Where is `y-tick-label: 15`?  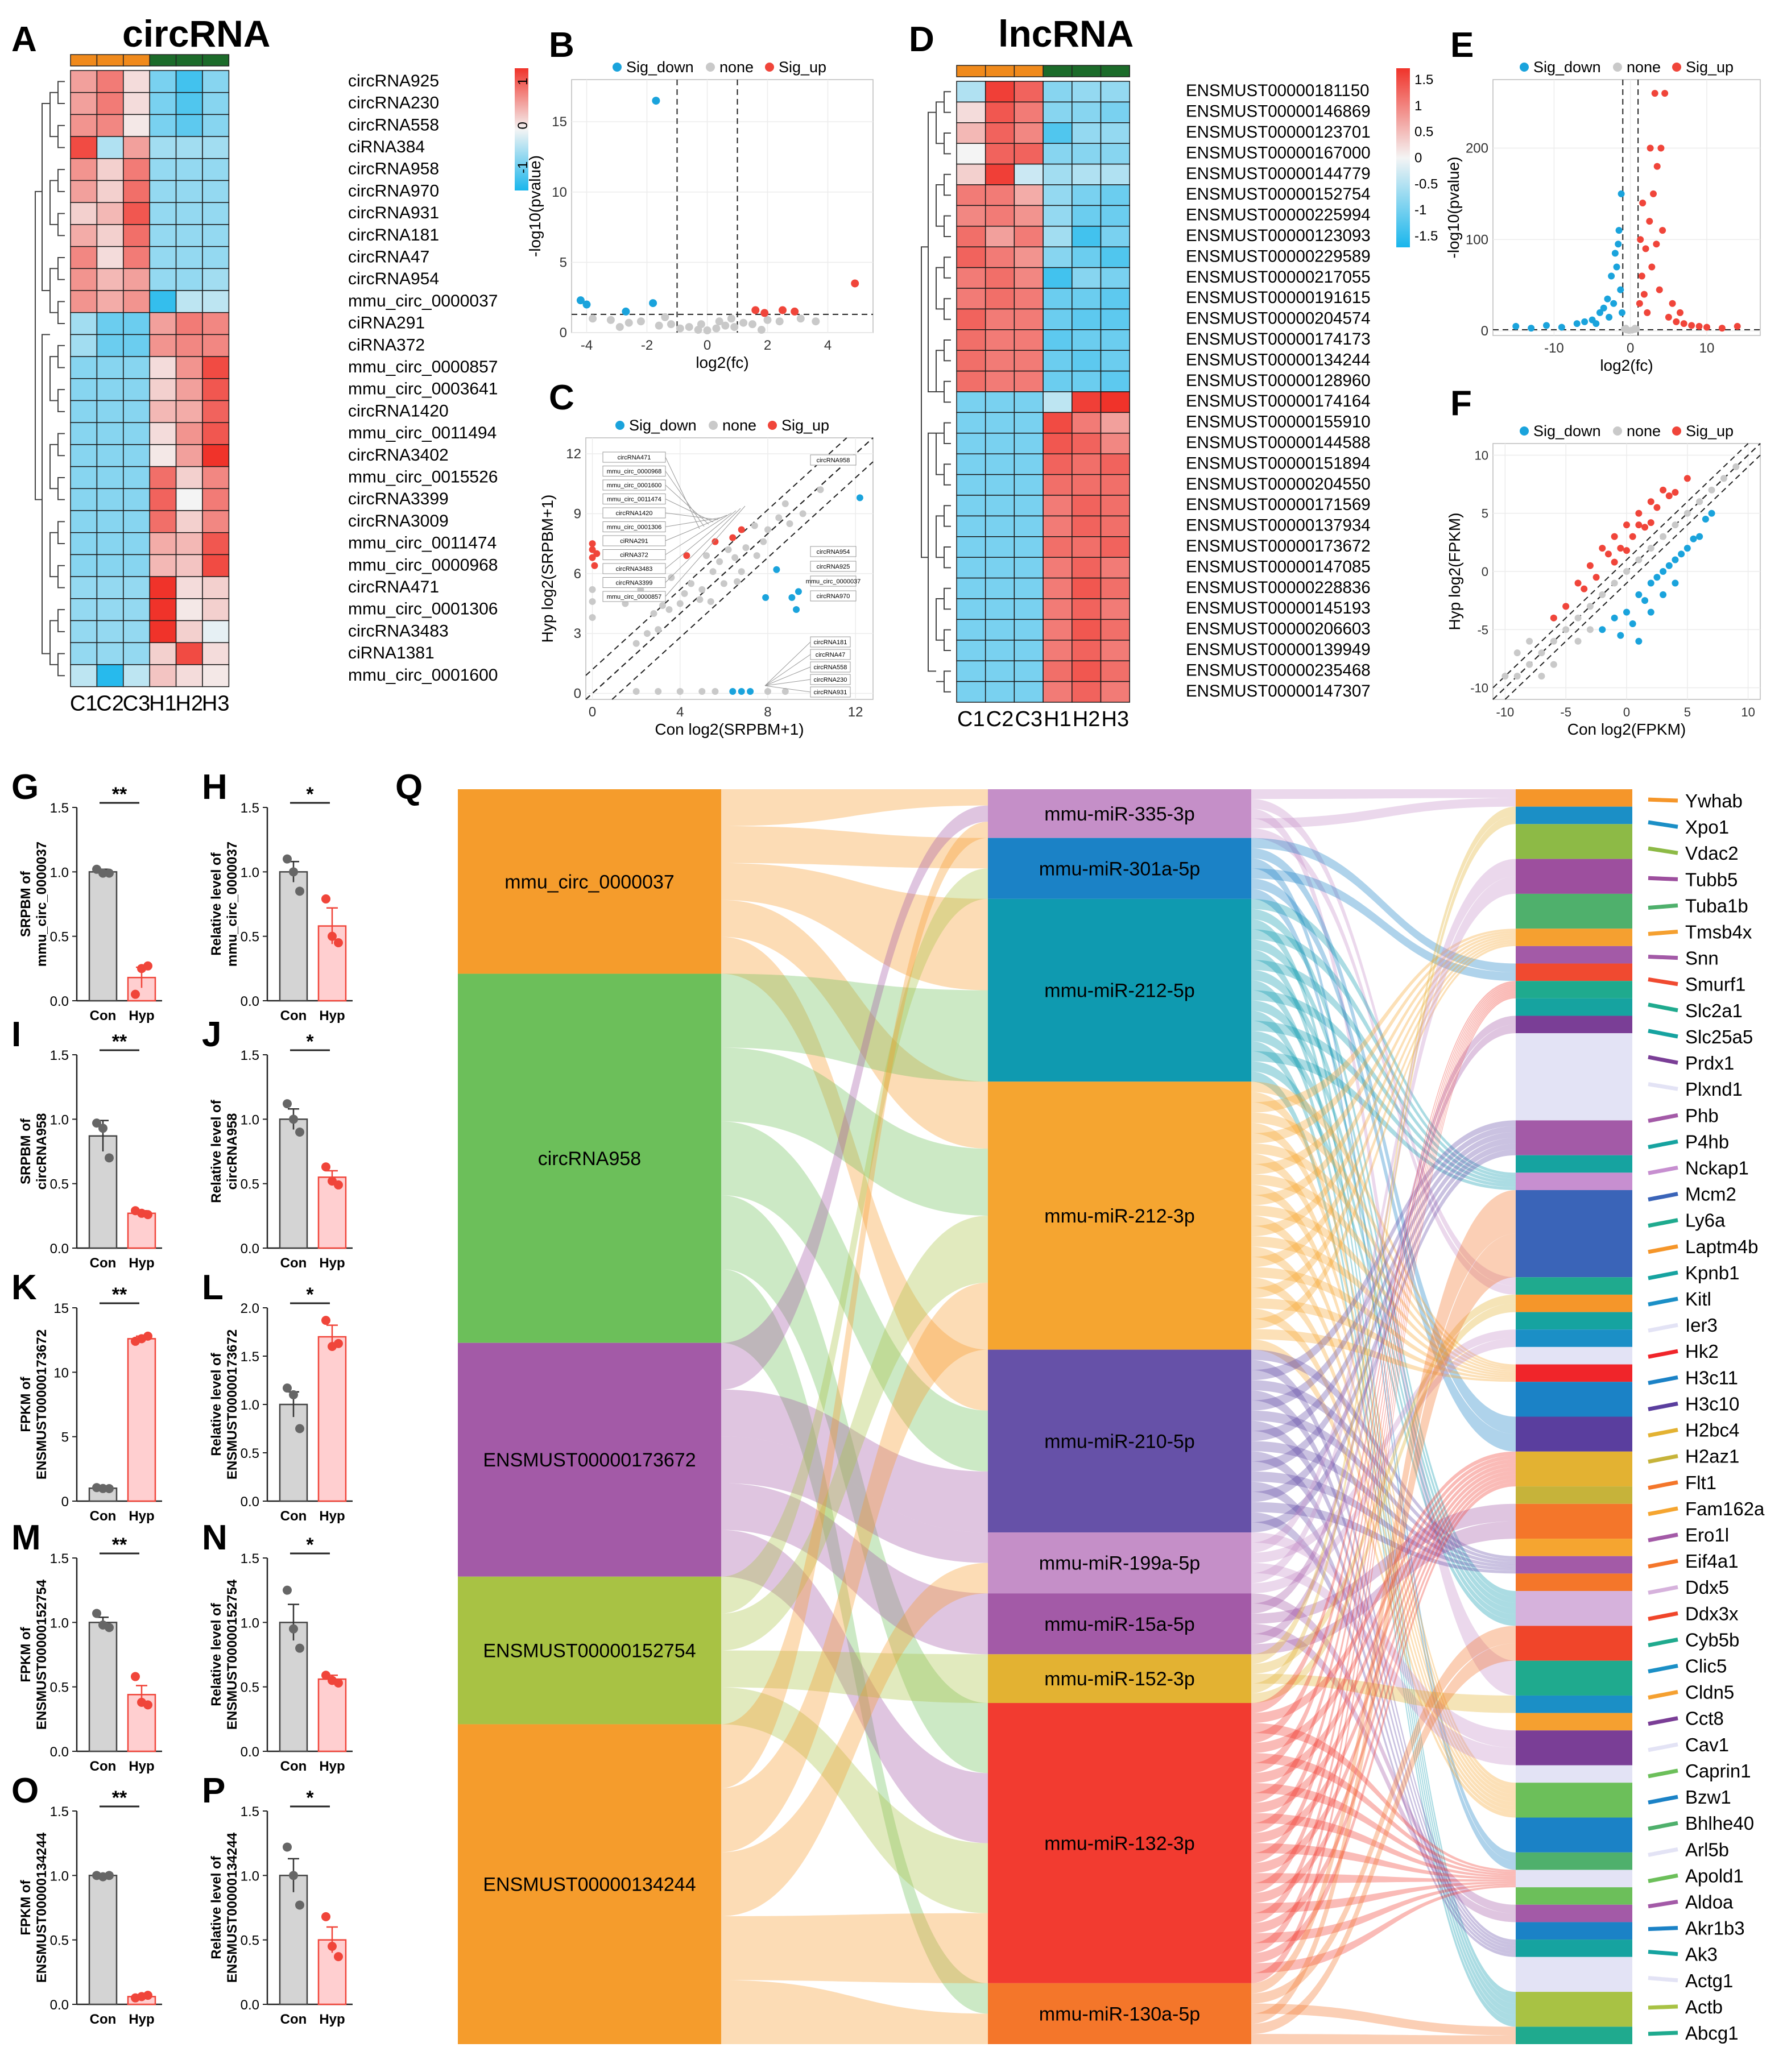 y-tick-label: 15 is located at coordinates (559, 122).